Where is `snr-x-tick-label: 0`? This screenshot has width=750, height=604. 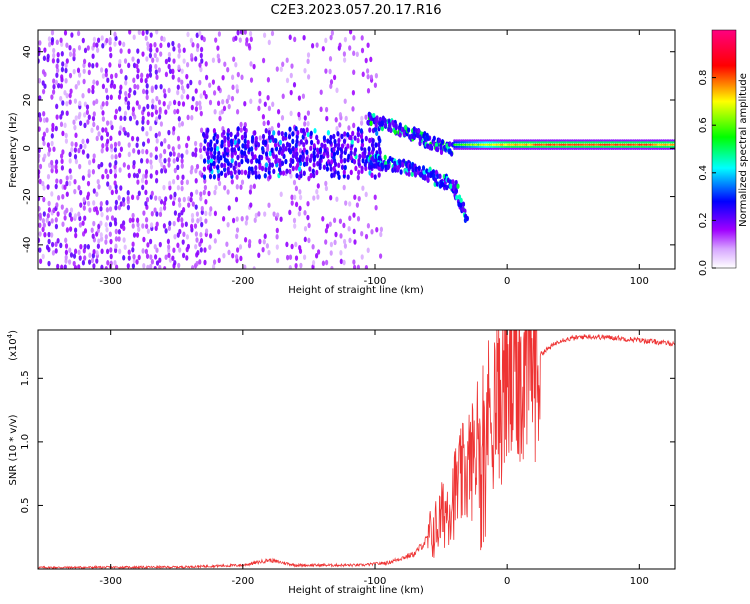 snr-x-tick-label: 0 is located at coordinates (507, 581).